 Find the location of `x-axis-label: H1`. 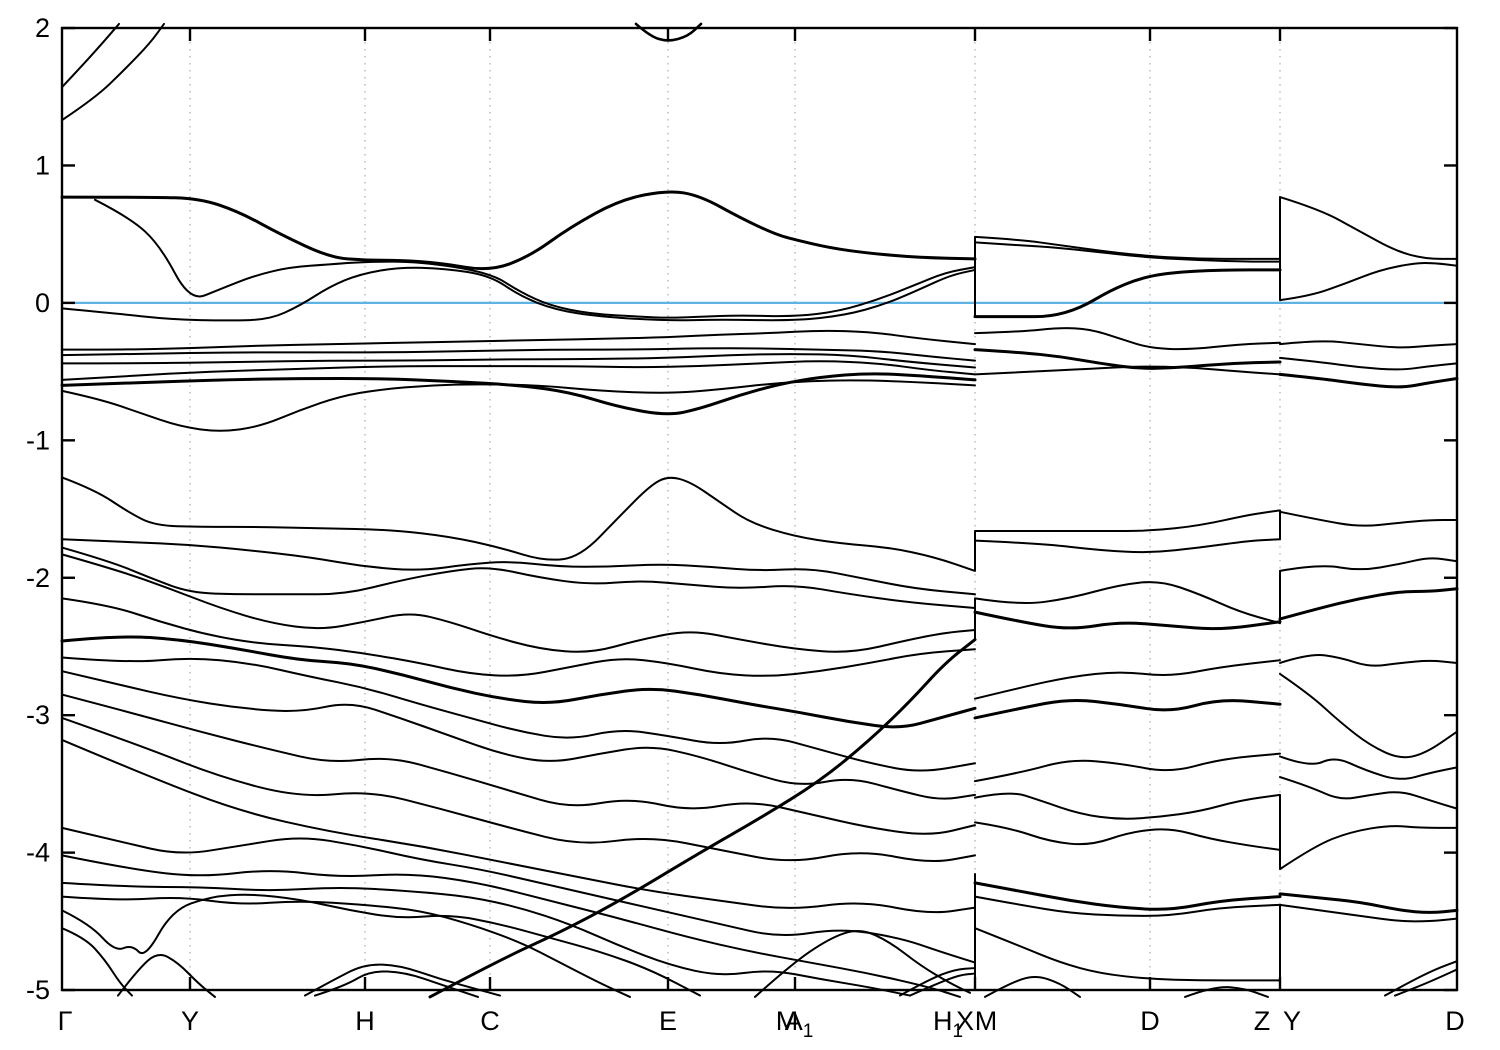

x-axis-label: H1 is located at coordinates (948, 1024).